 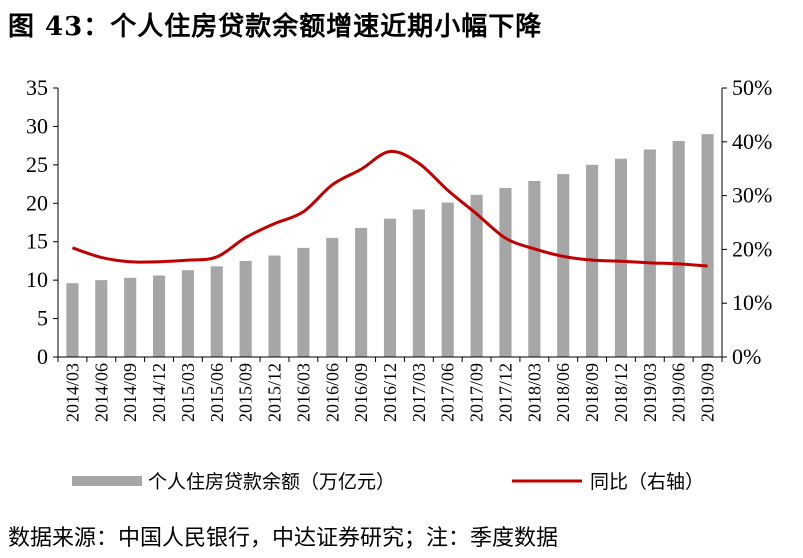 I want to click on x-tick-label: 2017/09, so click(x=477, y=392).